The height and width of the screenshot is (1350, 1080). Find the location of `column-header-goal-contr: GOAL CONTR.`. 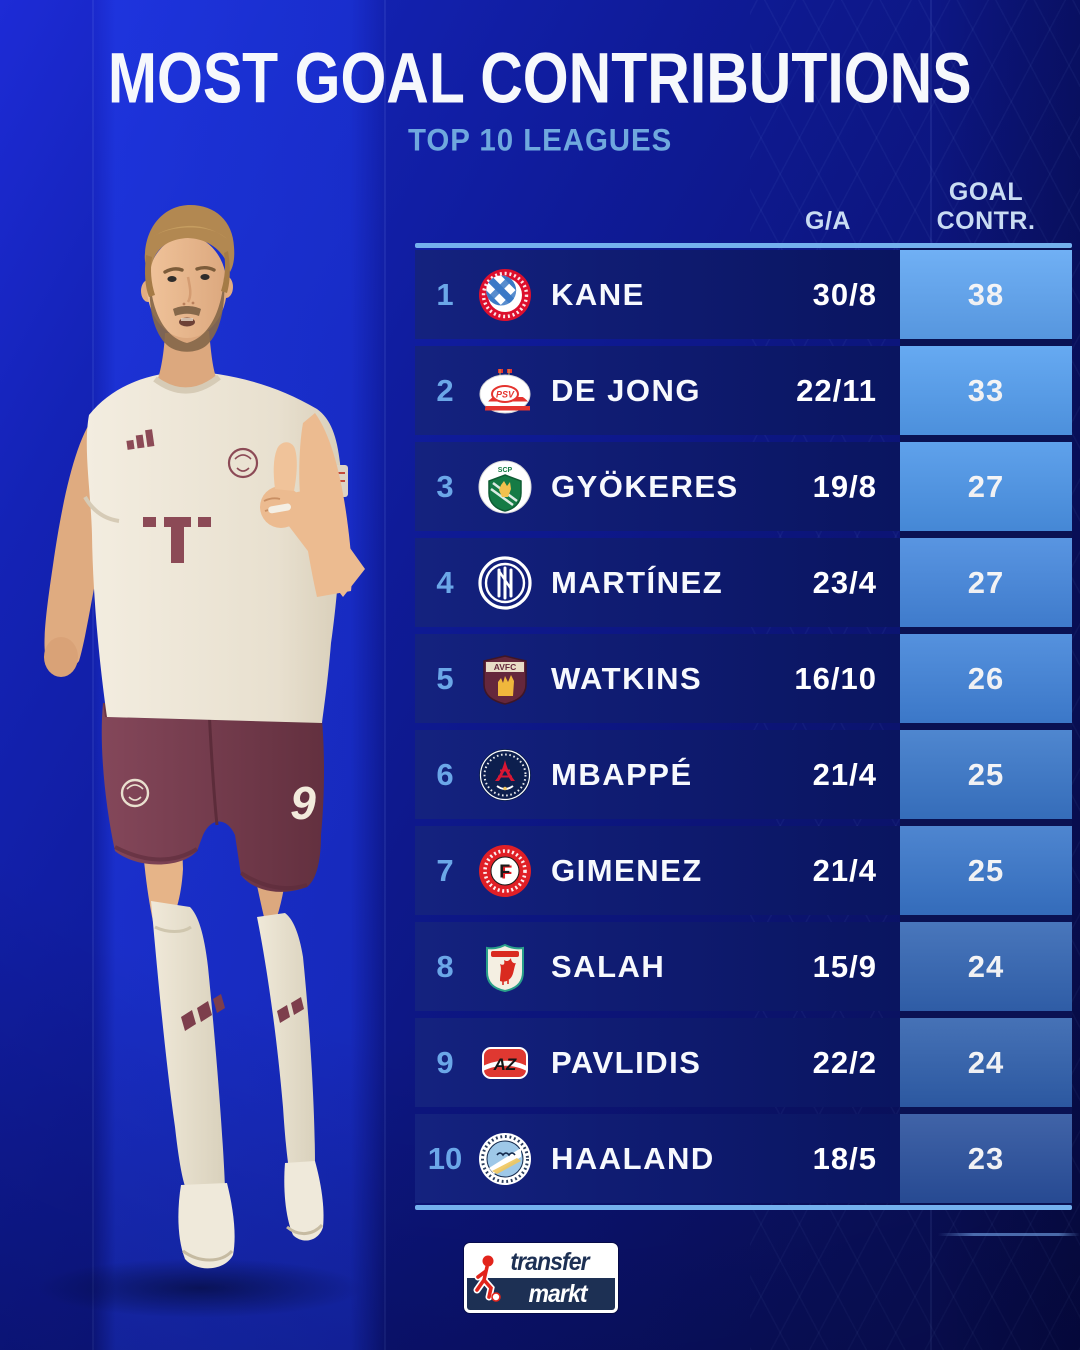

column-header-goal-contr: GOAL CONTR. is located at coordinates (986, 206).